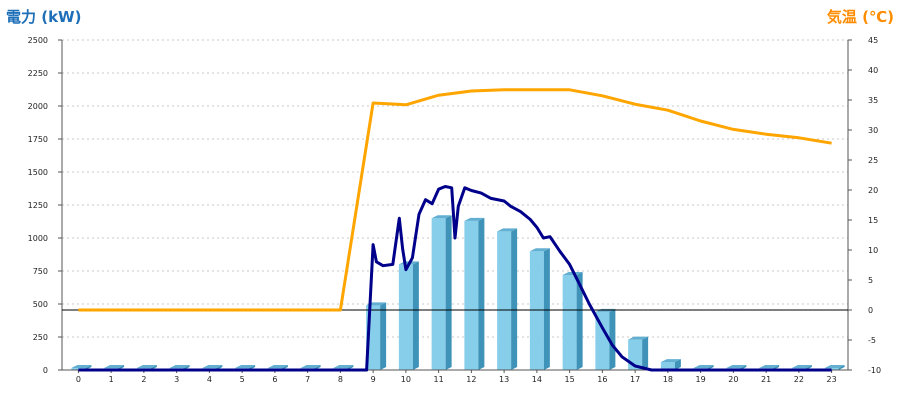 This screenshot has width=900, height=400. What do you see at coordinates (872, 340) in the screenshot?
I see `right-tick-label: -5` at bounding box center [872, 340].